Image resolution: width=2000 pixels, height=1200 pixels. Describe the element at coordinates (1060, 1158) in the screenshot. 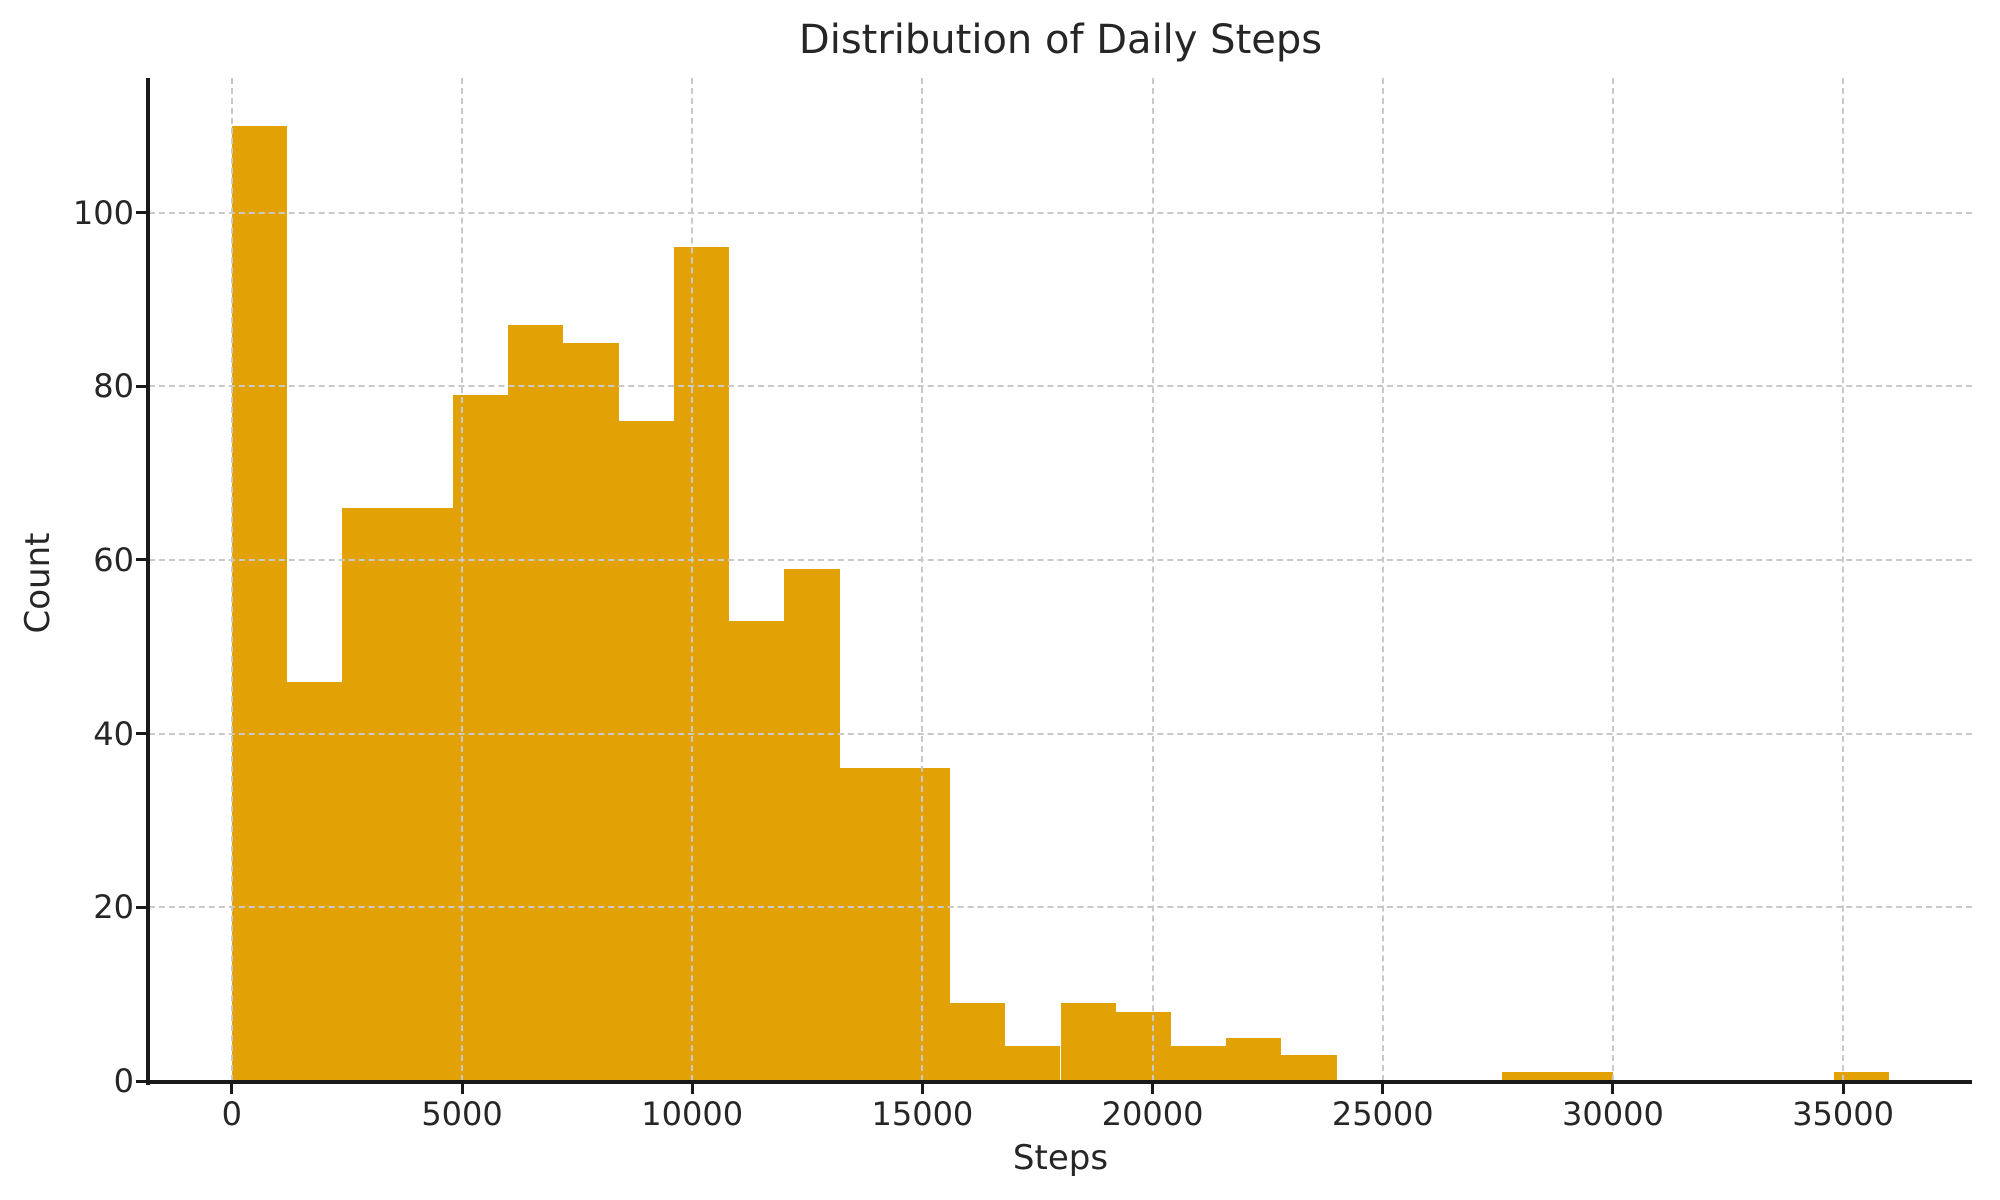

I see `x-axis-label: Steps` at that location.